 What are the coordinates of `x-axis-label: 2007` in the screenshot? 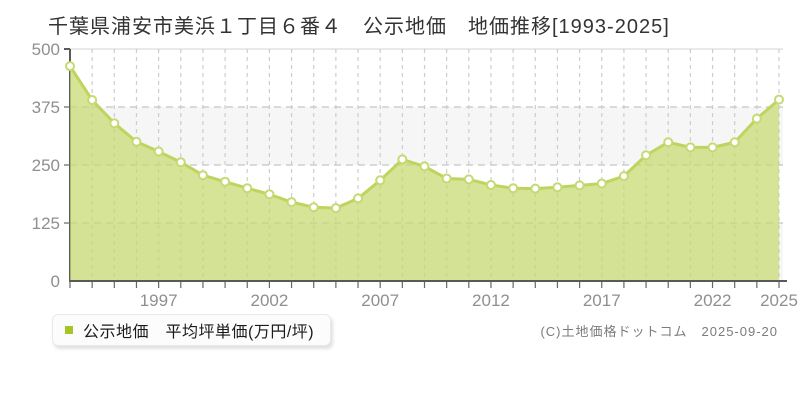 It's located at (380, 300).